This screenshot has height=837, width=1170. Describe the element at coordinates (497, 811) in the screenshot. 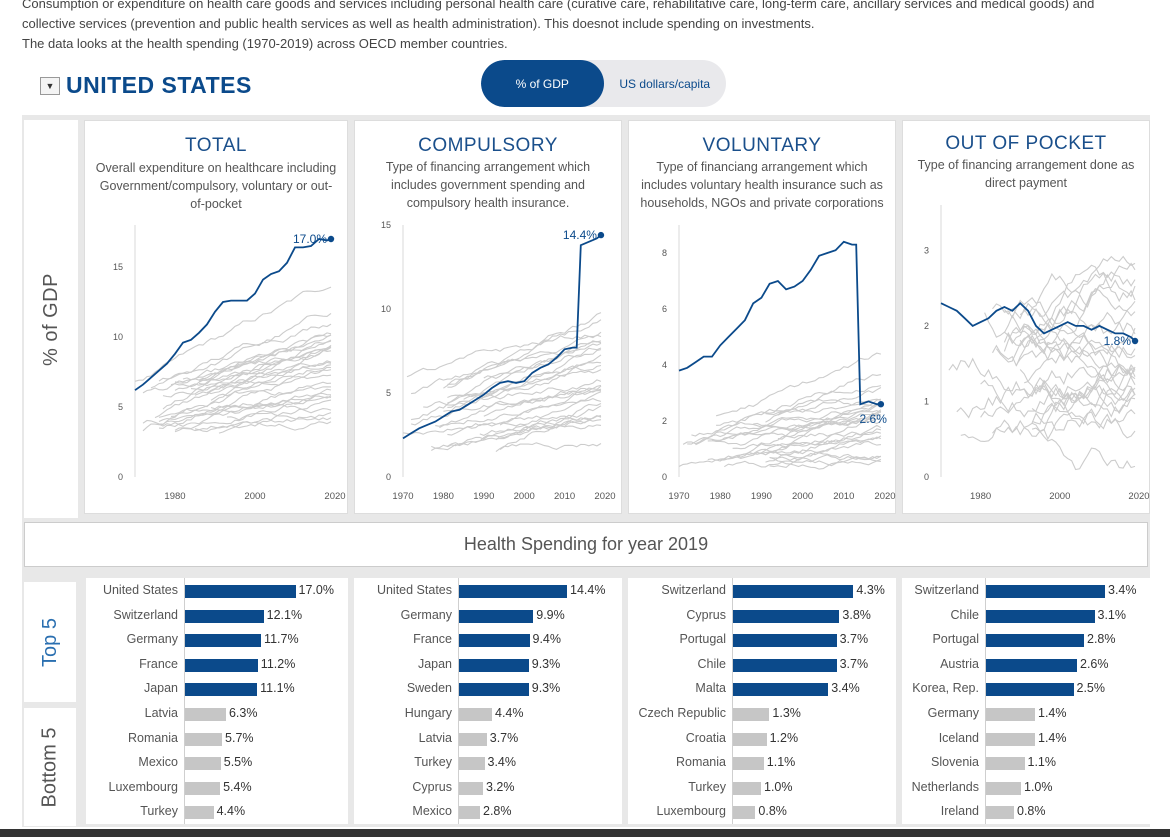

I see `bar-value-label: 2.8%` at that location.